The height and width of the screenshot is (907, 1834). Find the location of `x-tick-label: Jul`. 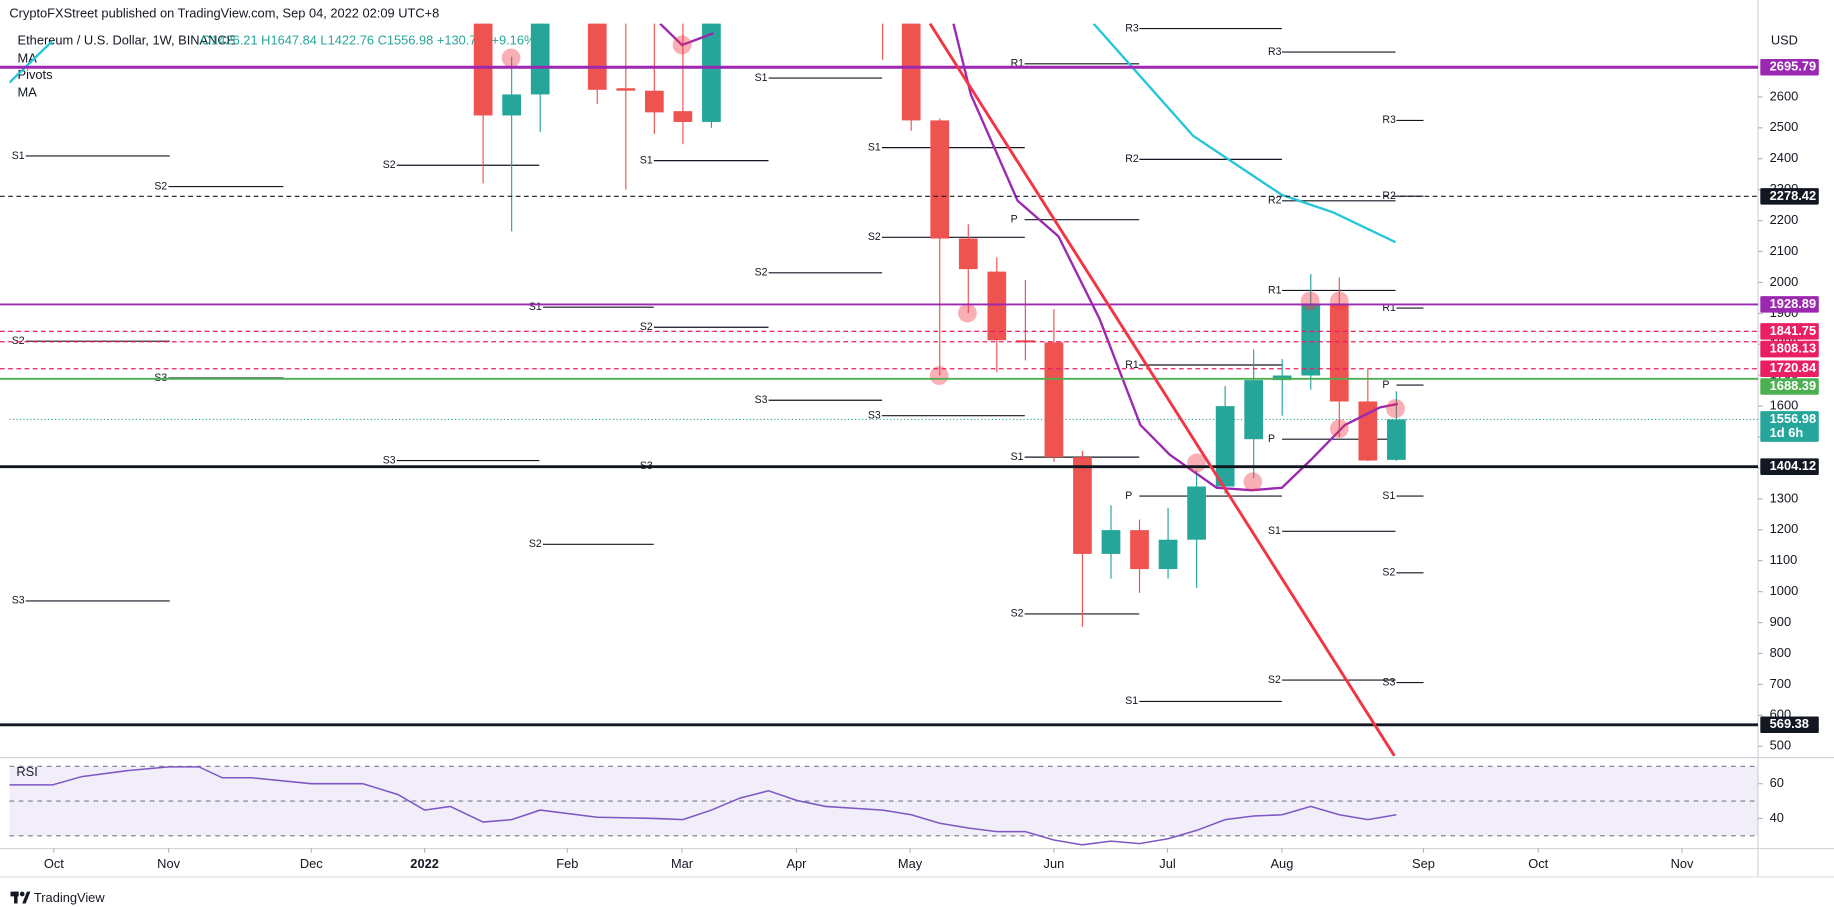

x-tick-label: Jul is located at coordinates (1167, 863).